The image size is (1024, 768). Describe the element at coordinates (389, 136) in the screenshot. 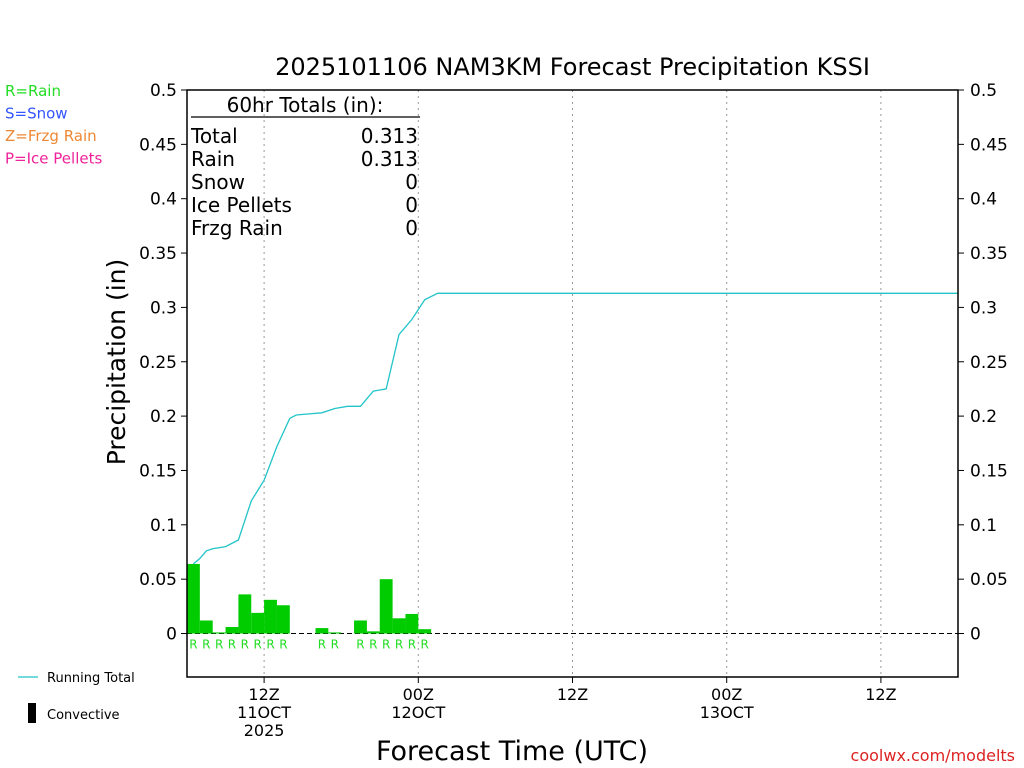

I see `totals-value-0: 0.313` at that location.